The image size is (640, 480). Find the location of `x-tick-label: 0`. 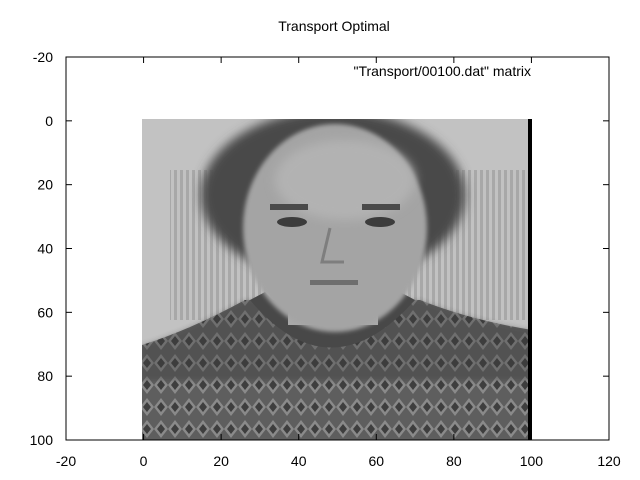

x-tick-label: 0 is located at coordinates (144, 461).